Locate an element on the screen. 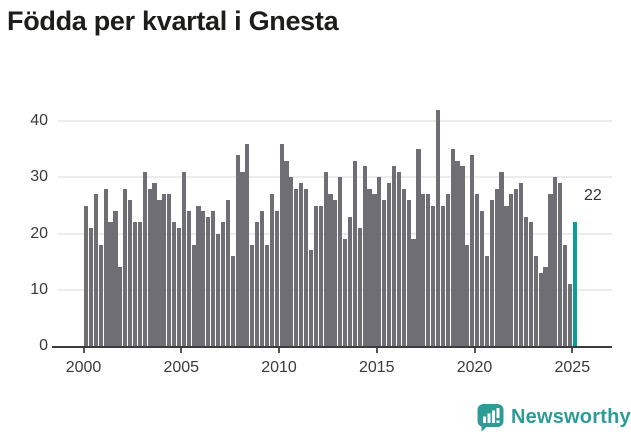 The height and width of the screenshot is (439, 631). x-axis-tick-2010 is located at coordinates (279, 350).